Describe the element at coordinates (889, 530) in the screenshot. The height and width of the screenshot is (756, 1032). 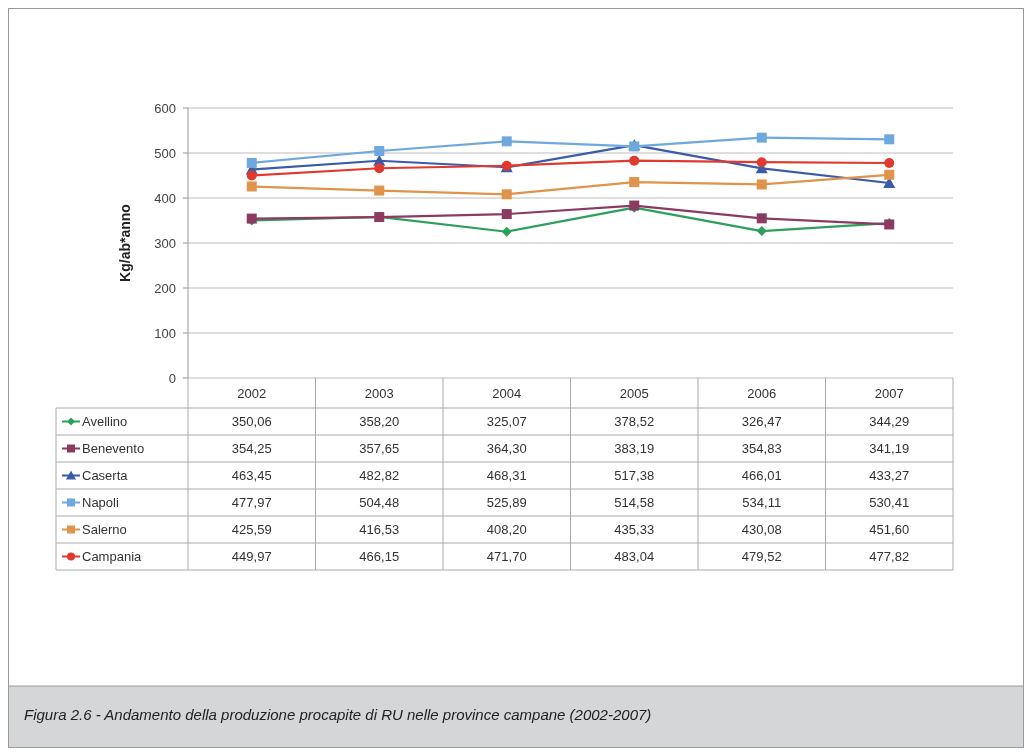
I see `data-label: 451,60` at that location.